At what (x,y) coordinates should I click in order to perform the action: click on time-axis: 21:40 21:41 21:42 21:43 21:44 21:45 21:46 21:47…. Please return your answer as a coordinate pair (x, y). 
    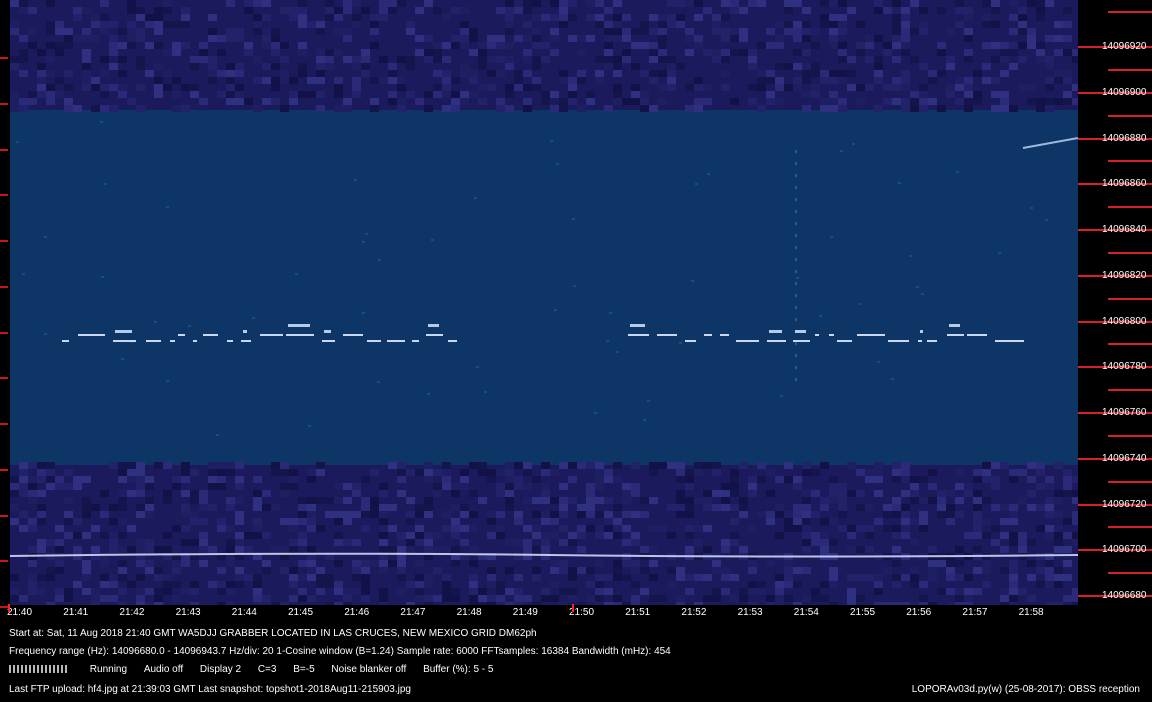
    Looking at the image, I should click on (539, 614).